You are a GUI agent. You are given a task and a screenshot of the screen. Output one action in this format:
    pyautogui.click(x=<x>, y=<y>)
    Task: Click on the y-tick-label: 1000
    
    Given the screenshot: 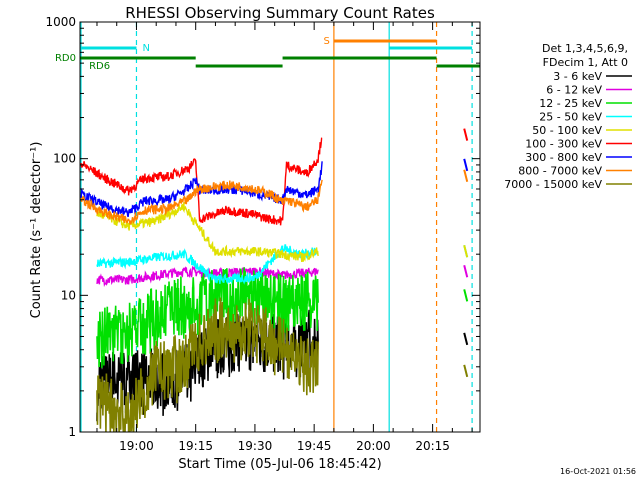 What is the action you would take?
    pyautogui.click(x=60, y=22)
    